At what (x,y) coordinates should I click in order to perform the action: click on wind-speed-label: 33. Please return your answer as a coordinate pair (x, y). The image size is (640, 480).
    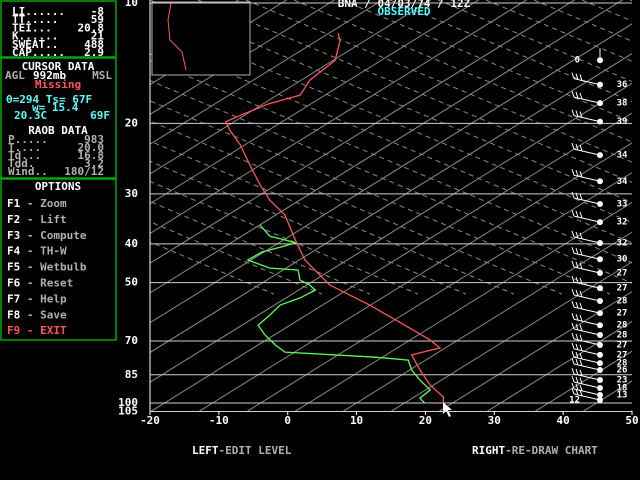
    Looking at the image, I should click on (622, 204).